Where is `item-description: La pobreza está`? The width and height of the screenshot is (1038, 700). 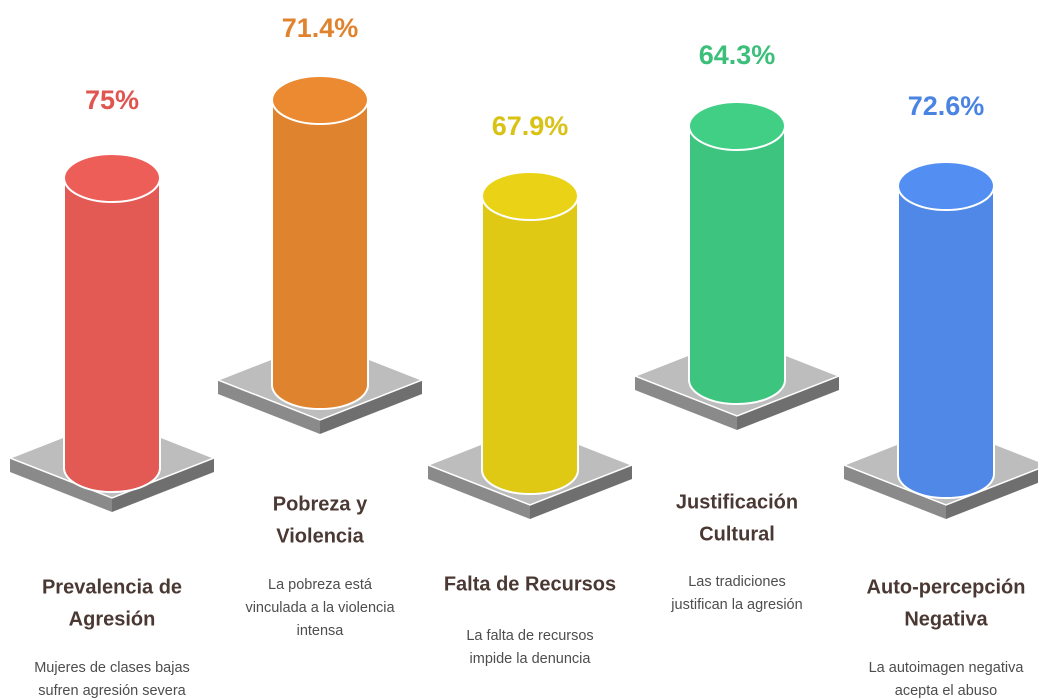 item-description: La pobreza está is located at coordinates (320, 585).